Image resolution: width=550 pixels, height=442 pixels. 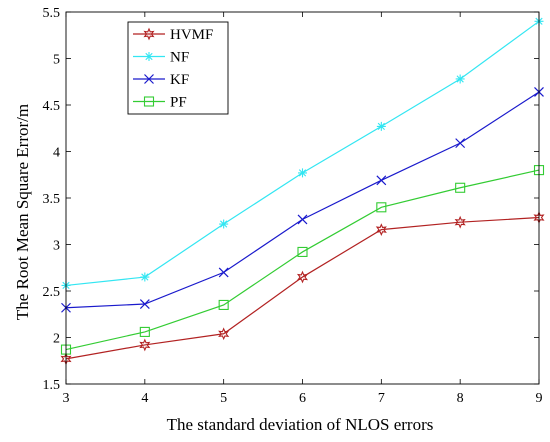 I want to click on x-axis-title: The standard deviation of NLOS errors, so click(x=300, y=424).